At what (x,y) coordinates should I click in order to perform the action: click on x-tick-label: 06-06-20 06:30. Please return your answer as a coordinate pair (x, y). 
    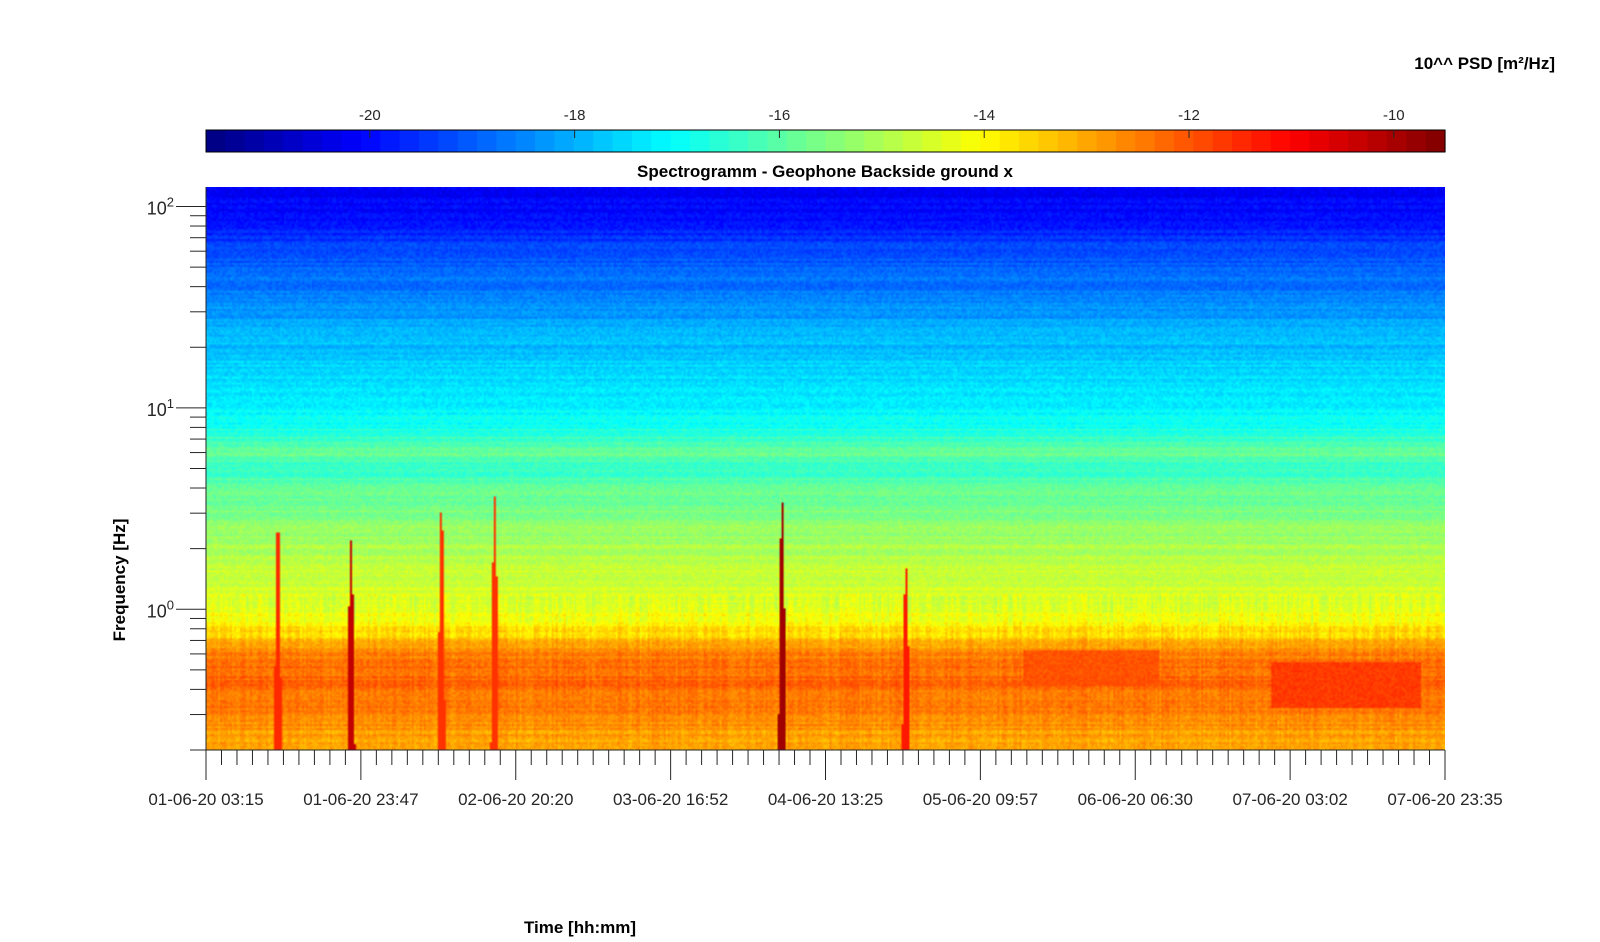
    Looking at the image, I should click on (1135, 799).